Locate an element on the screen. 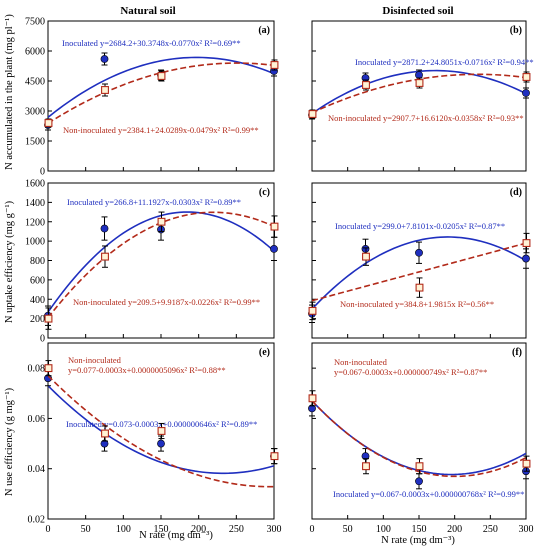  x-tick-label-e-6: 300 is located at coordinates (274, 529).